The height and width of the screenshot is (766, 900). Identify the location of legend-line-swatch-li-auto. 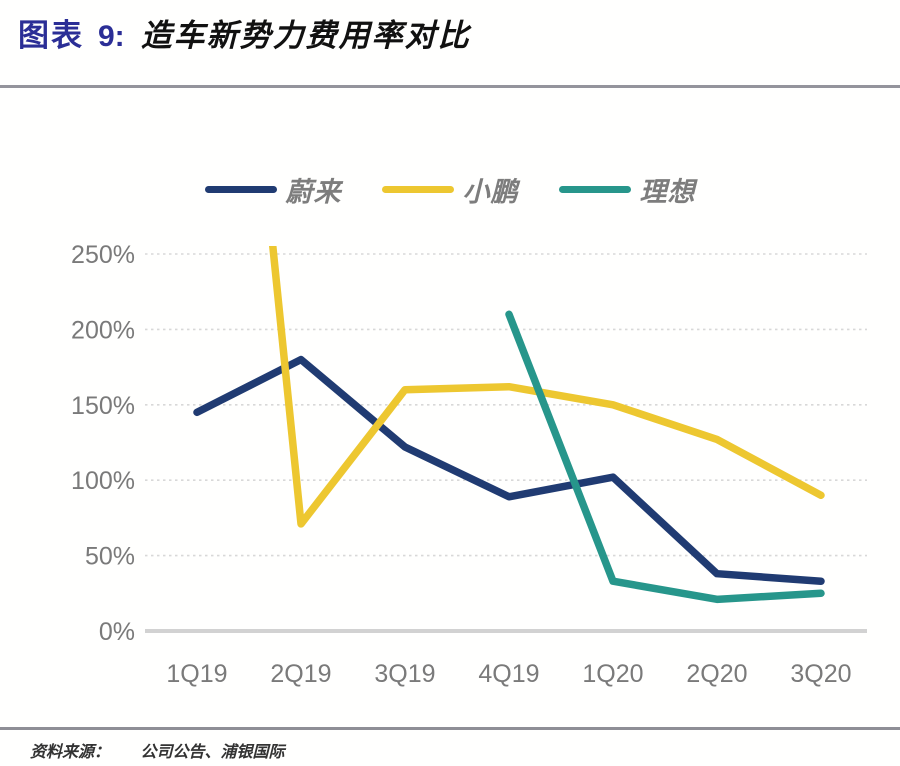
(594, 189).